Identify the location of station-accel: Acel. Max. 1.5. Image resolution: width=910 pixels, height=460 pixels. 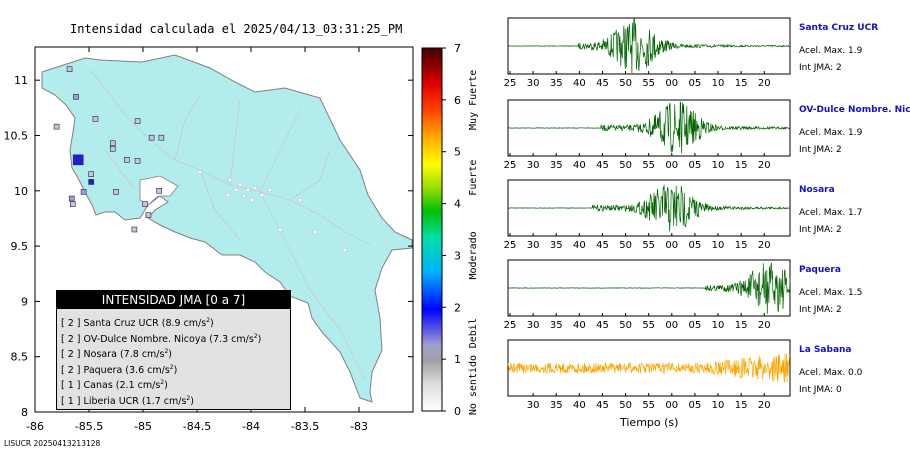
(831, 293).